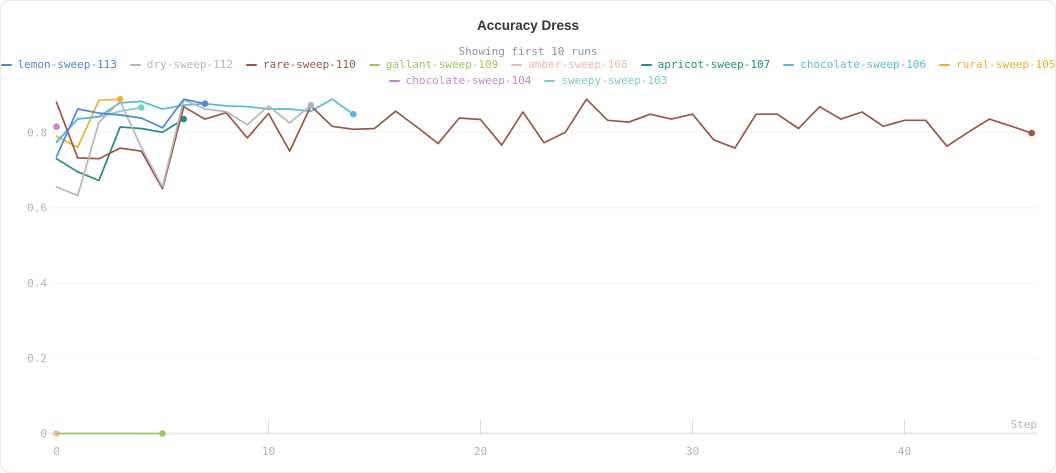  I want to click on legend-label: rural-sweep-105, so click(1006, 64).